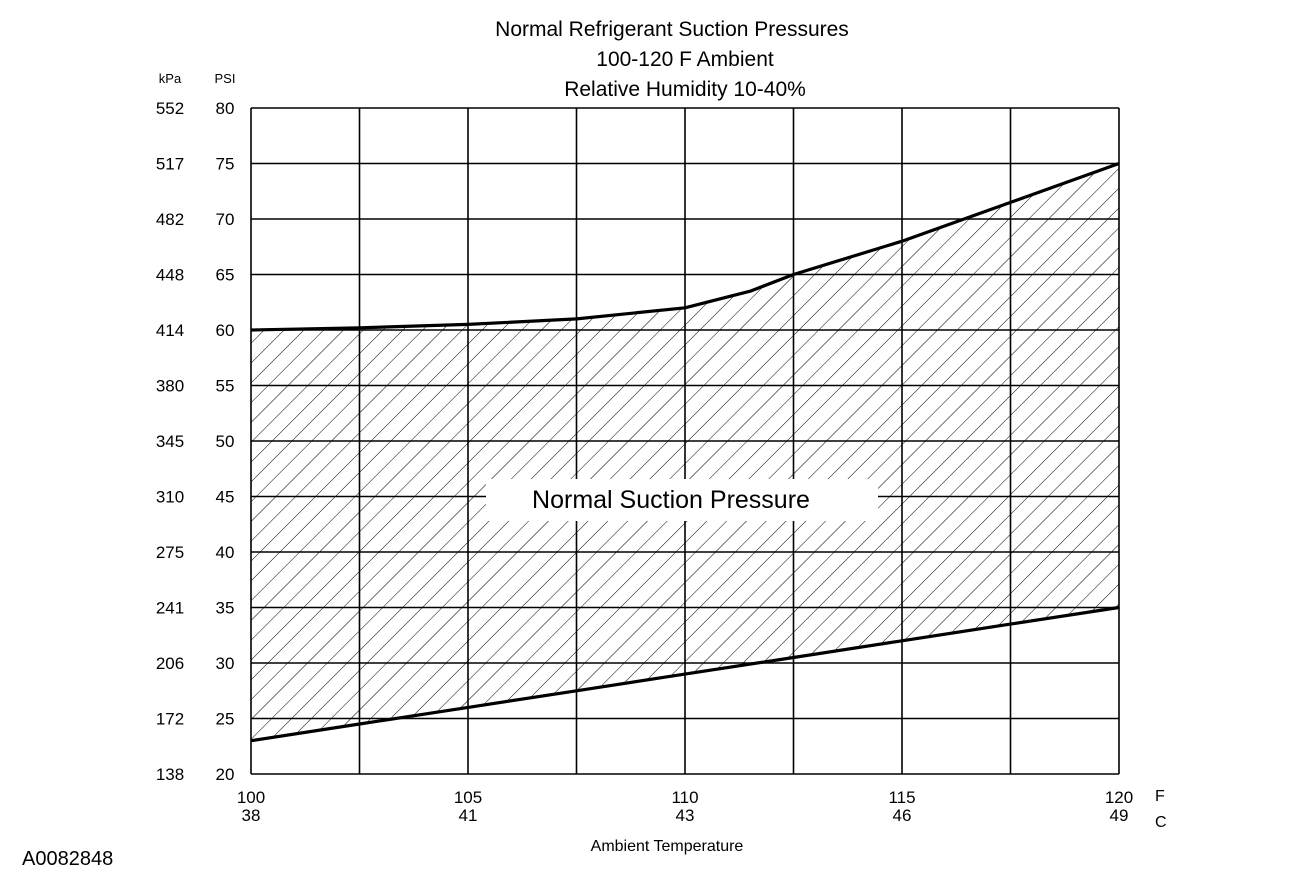  What do you see at coordinates (1160, 796) in the screenshot?
I see `x-unit-primary: F` at bounding box center [1160, 796].